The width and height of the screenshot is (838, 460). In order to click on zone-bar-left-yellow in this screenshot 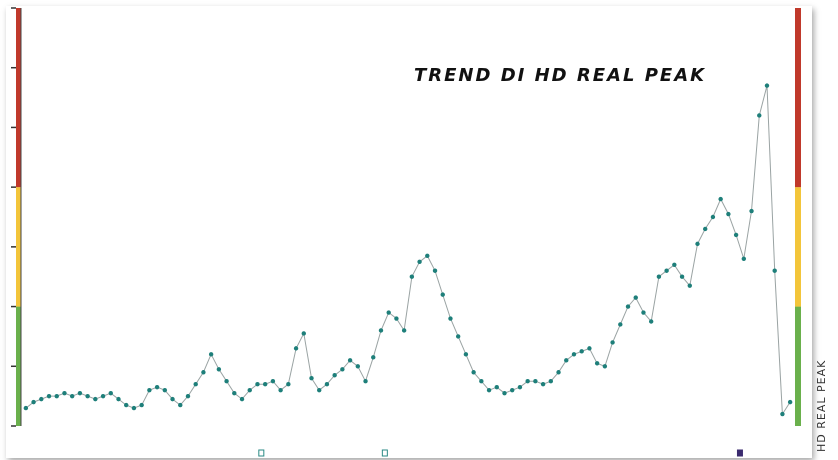, I will do `click(18, 247)`.